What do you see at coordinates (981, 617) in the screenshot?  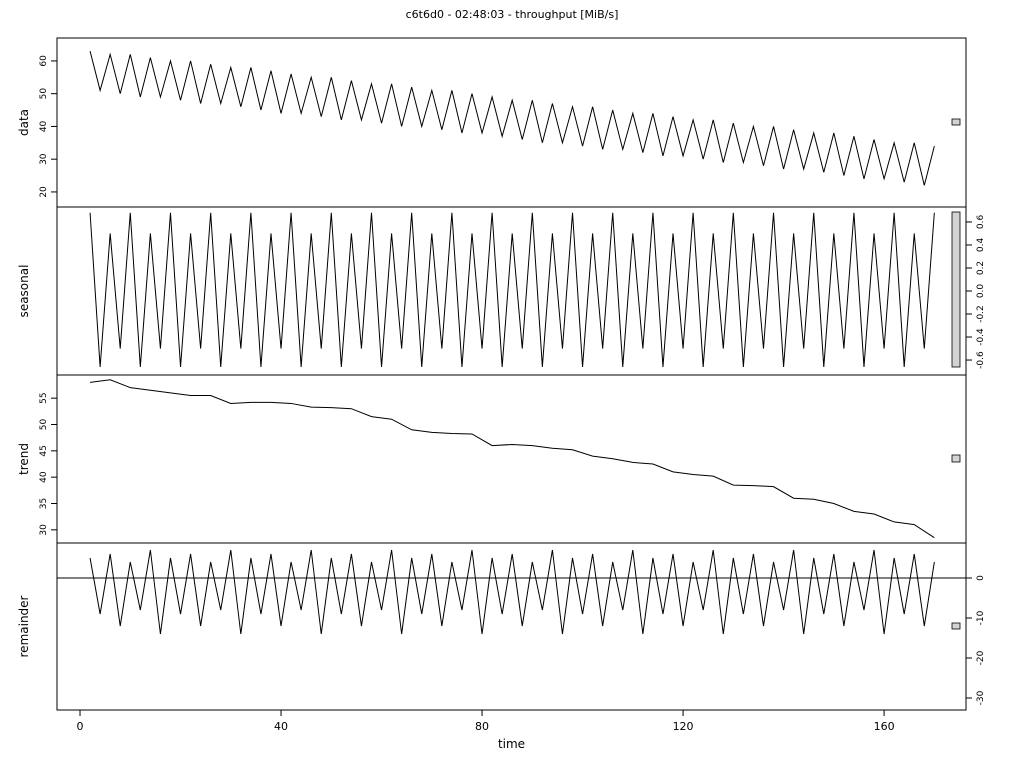 I see `y-tick-label: -10` at bounding box center [981, 617].